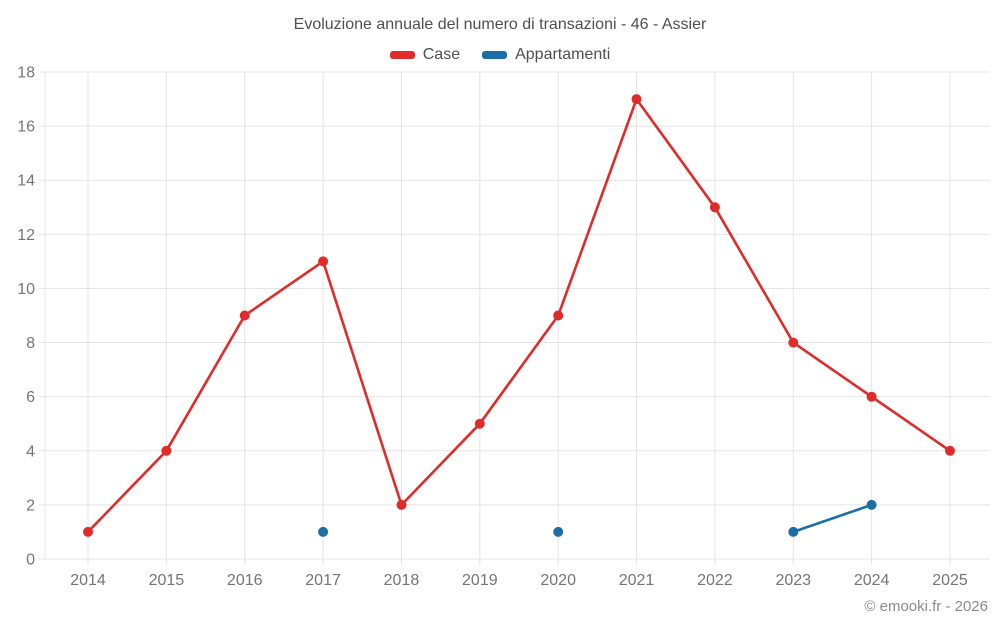 The image size is (1000, 625). Describe the element at coordinates (871, 396) in the screenshot. I see `data-point-case-2024` at that location.